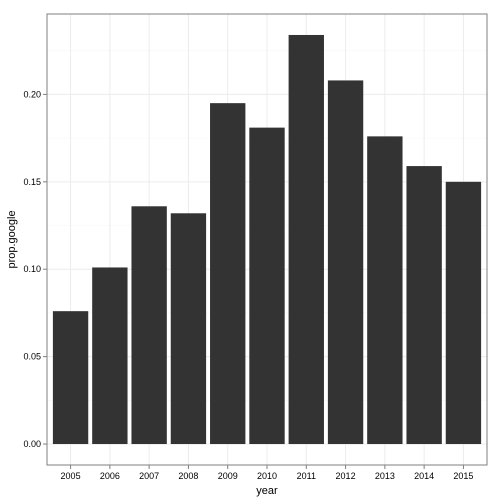 The image size is (504, 504). Describe the element at coordinates (267, 286) in the screenshot. I see `bar-2010` at that location.